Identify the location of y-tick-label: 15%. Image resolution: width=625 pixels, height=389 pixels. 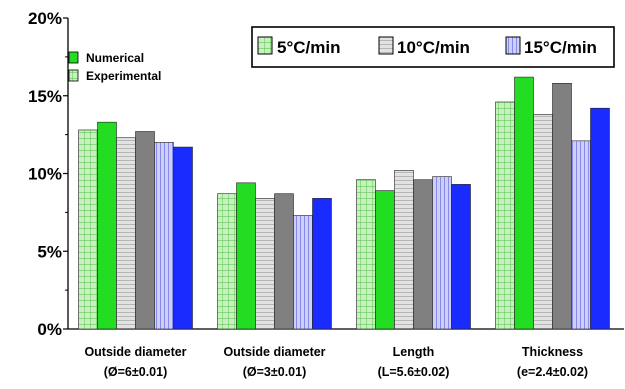
(45, 96).